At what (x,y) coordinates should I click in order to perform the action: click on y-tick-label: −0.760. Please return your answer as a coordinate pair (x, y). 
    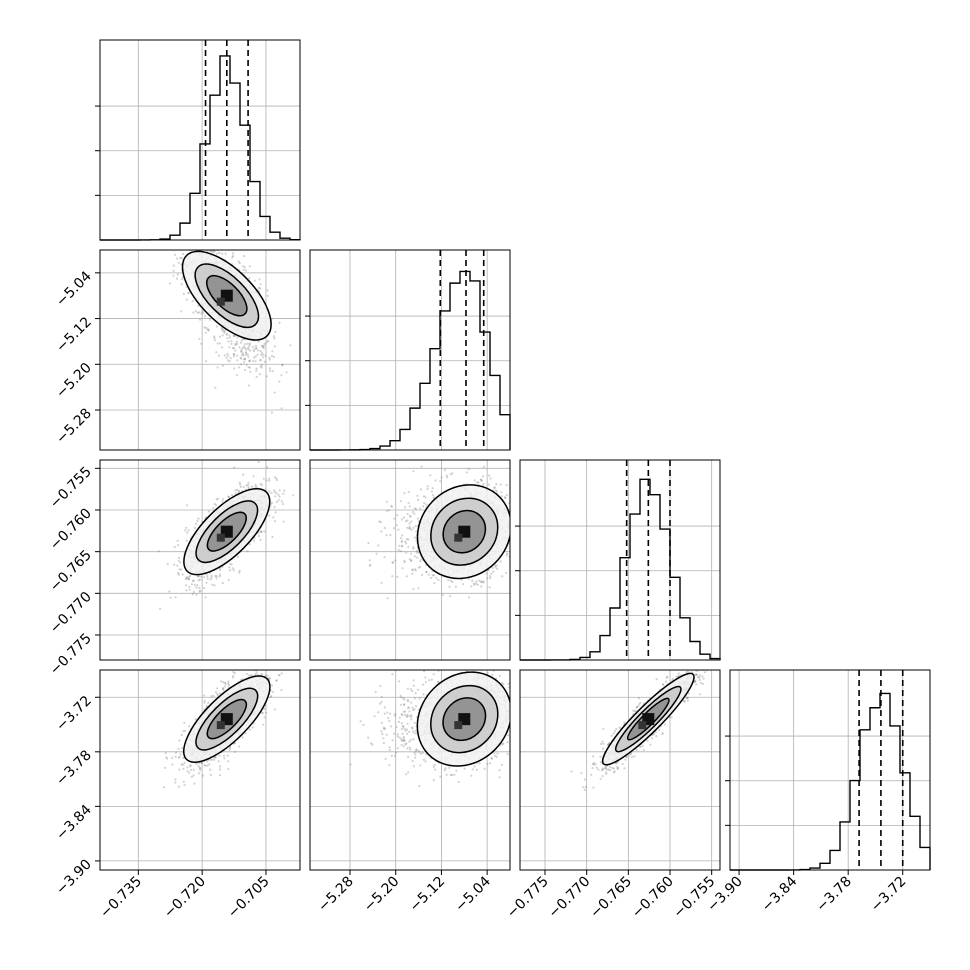
    Looking at the image, I should click on (71, 530).